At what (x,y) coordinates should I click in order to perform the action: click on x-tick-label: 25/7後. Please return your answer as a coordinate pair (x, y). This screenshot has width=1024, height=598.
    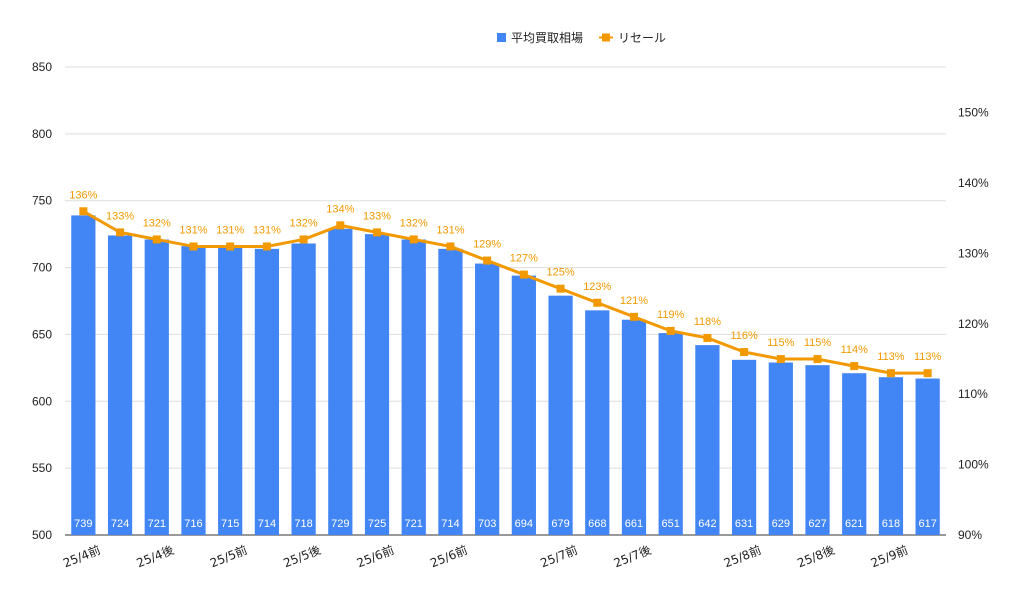
    Looking at the image, I should click on (632, 557).